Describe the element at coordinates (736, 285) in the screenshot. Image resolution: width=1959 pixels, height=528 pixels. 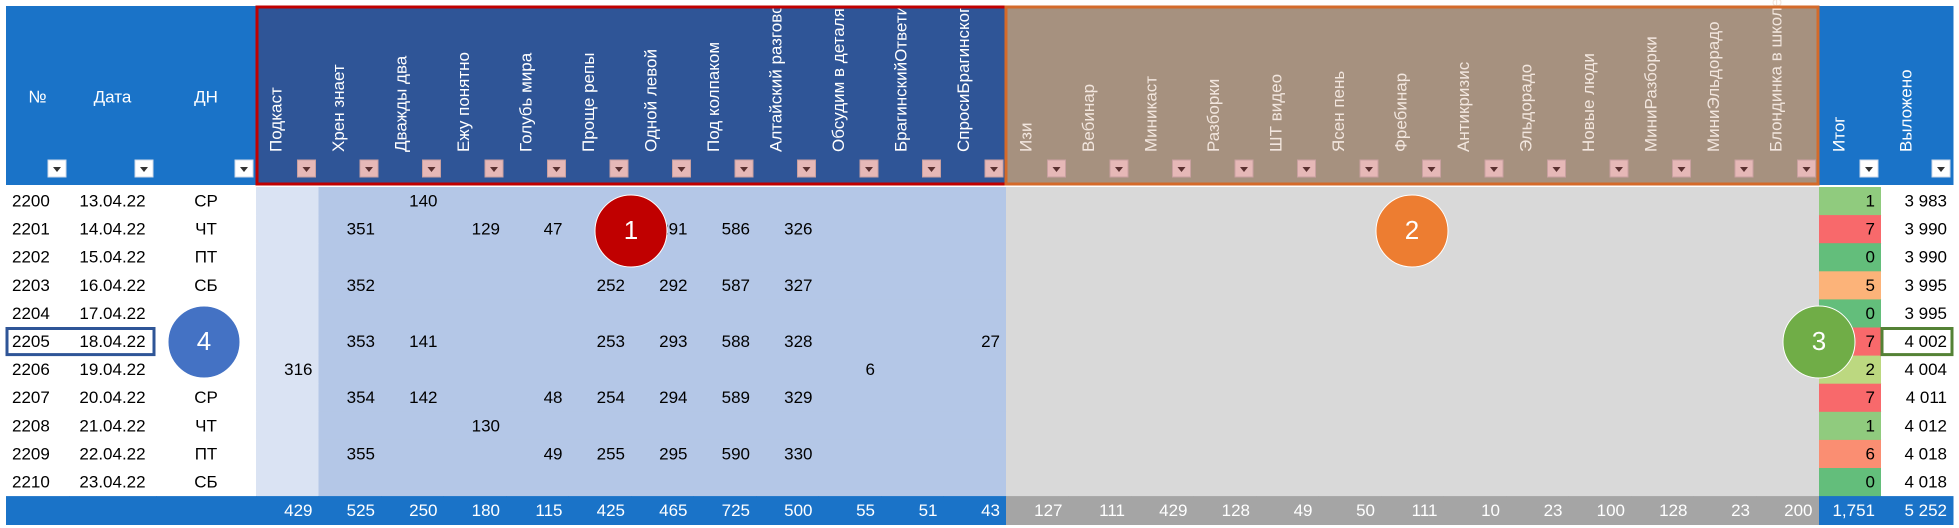
I see `cell-value: 587` at that location.